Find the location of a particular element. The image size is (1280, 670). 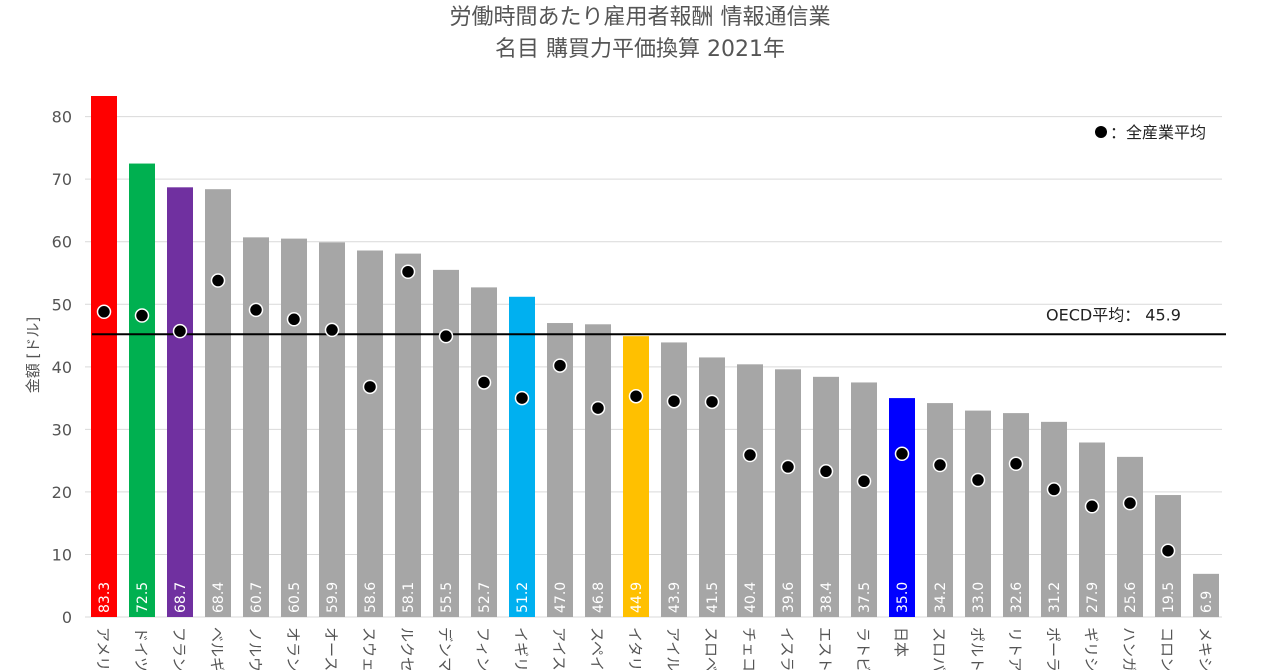

category-label: イスラ is located at coordinates (787, 648).